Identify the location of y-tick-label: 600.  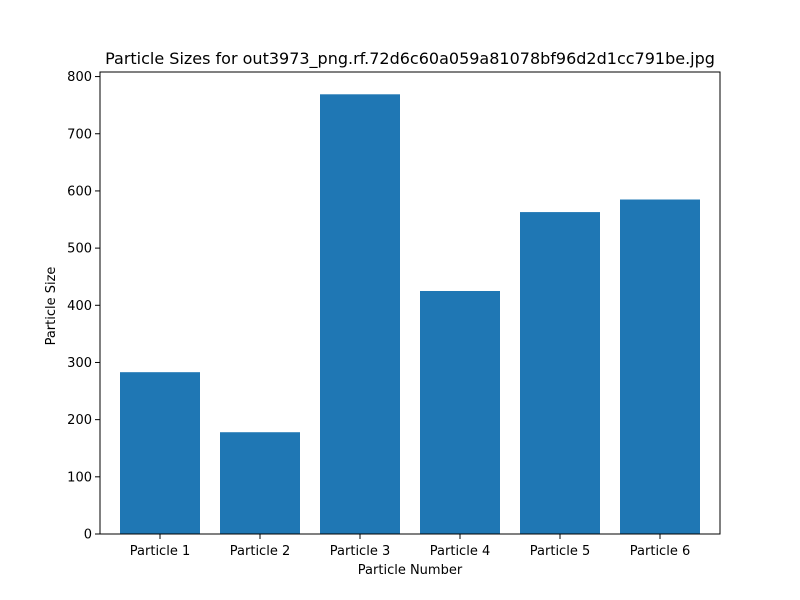
(79, 191).